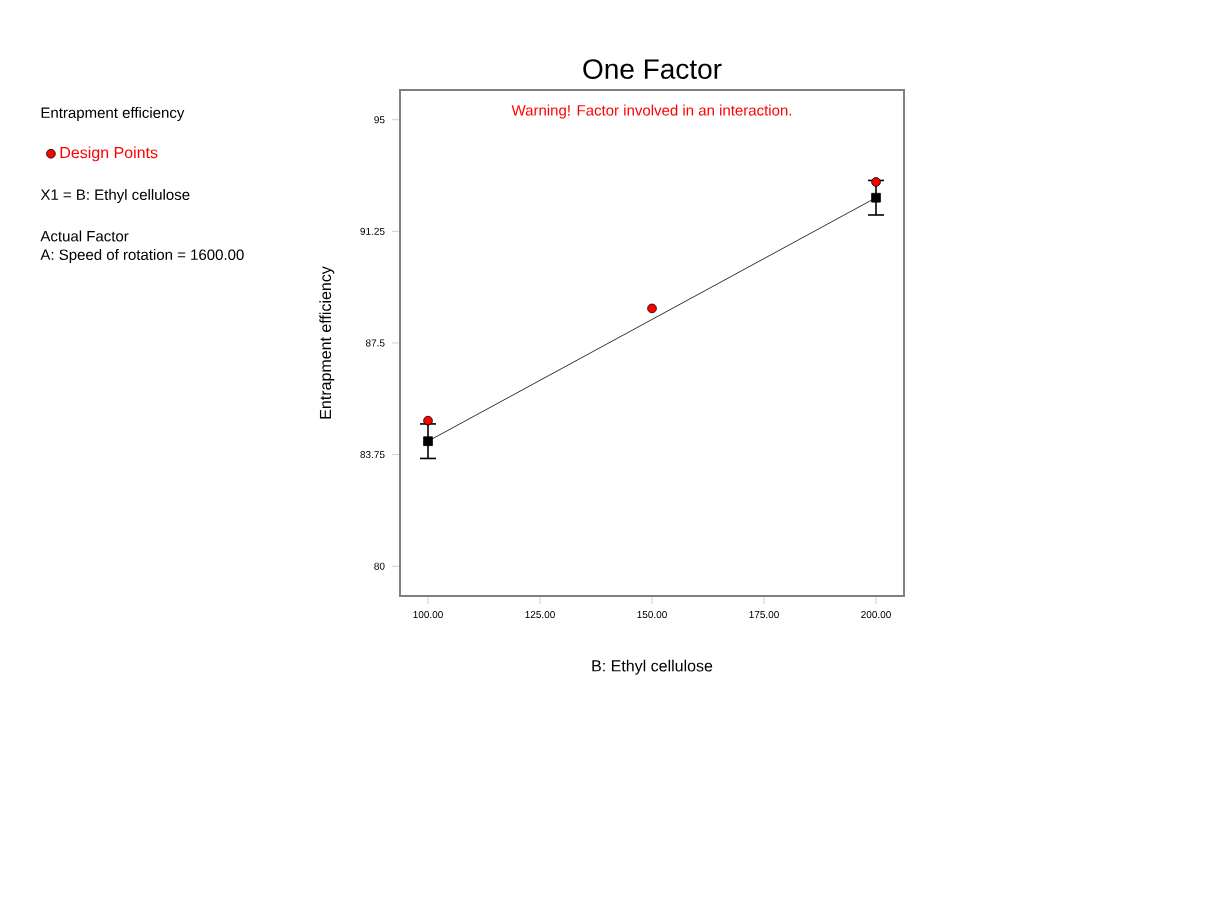 Image resolution: width=1208 pixels, height=916 pixels. I want to click on chart-title: One Factor, so click(652, 69).